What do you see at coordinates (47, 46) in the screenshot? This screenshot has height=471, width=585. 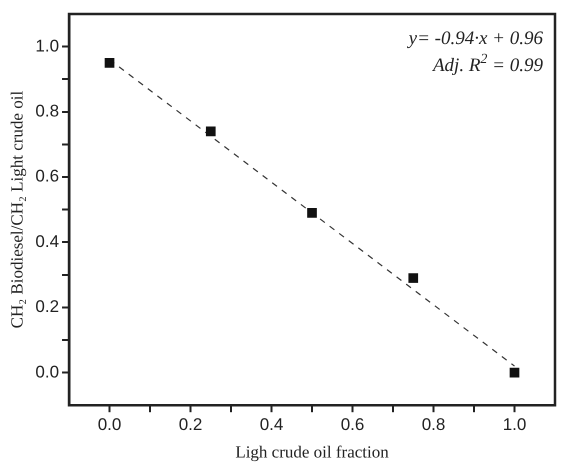 I see `y-tick-label: 1.0` at bounding box center [47, 46].